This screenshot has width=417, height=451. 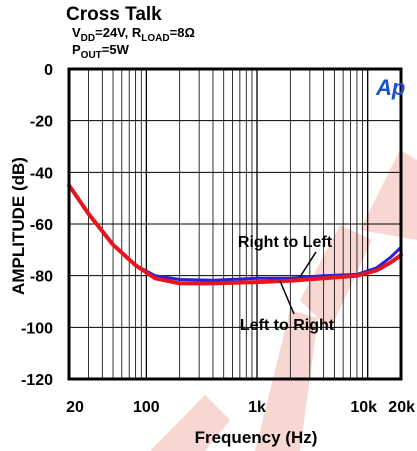 What do you see at coordinates (257, 407) in the screenshot?
I see `x-tick-label: 1k` at bounding box center [257, 407].